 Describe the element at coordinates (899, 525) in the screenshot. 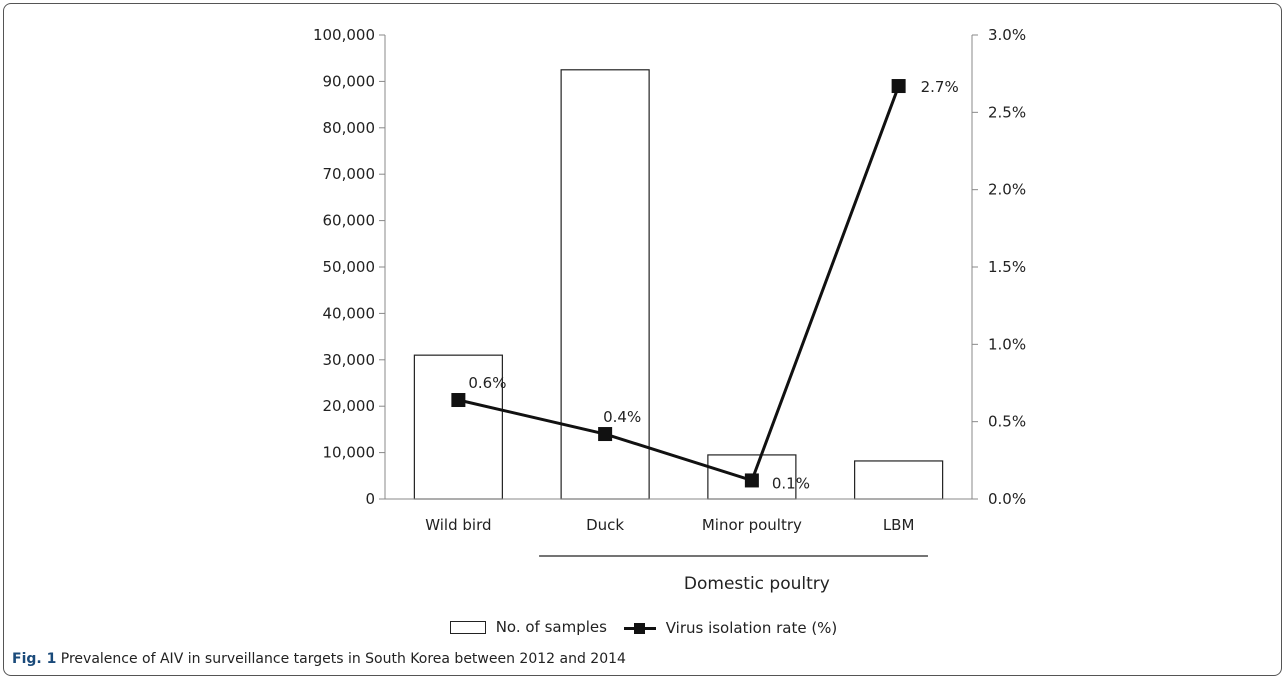

I see `category-label: LBM` at that location.